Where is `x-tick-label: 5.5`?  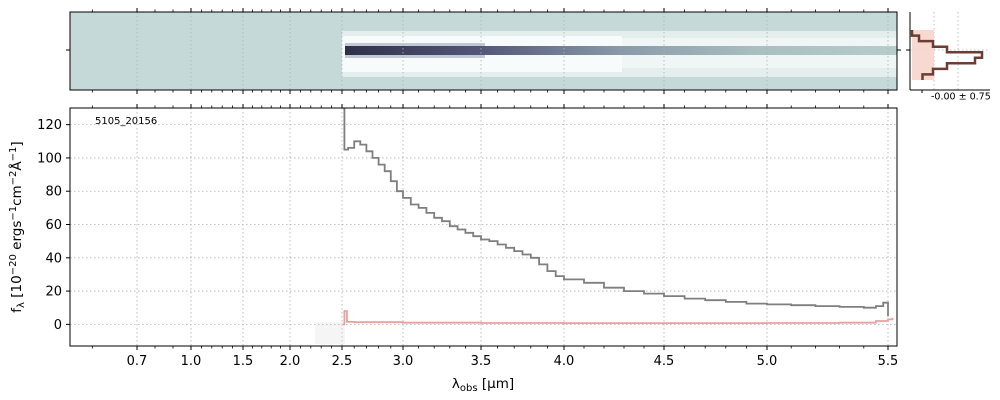
x-tick-label: 5.5 is located at coordinates (888, 361).